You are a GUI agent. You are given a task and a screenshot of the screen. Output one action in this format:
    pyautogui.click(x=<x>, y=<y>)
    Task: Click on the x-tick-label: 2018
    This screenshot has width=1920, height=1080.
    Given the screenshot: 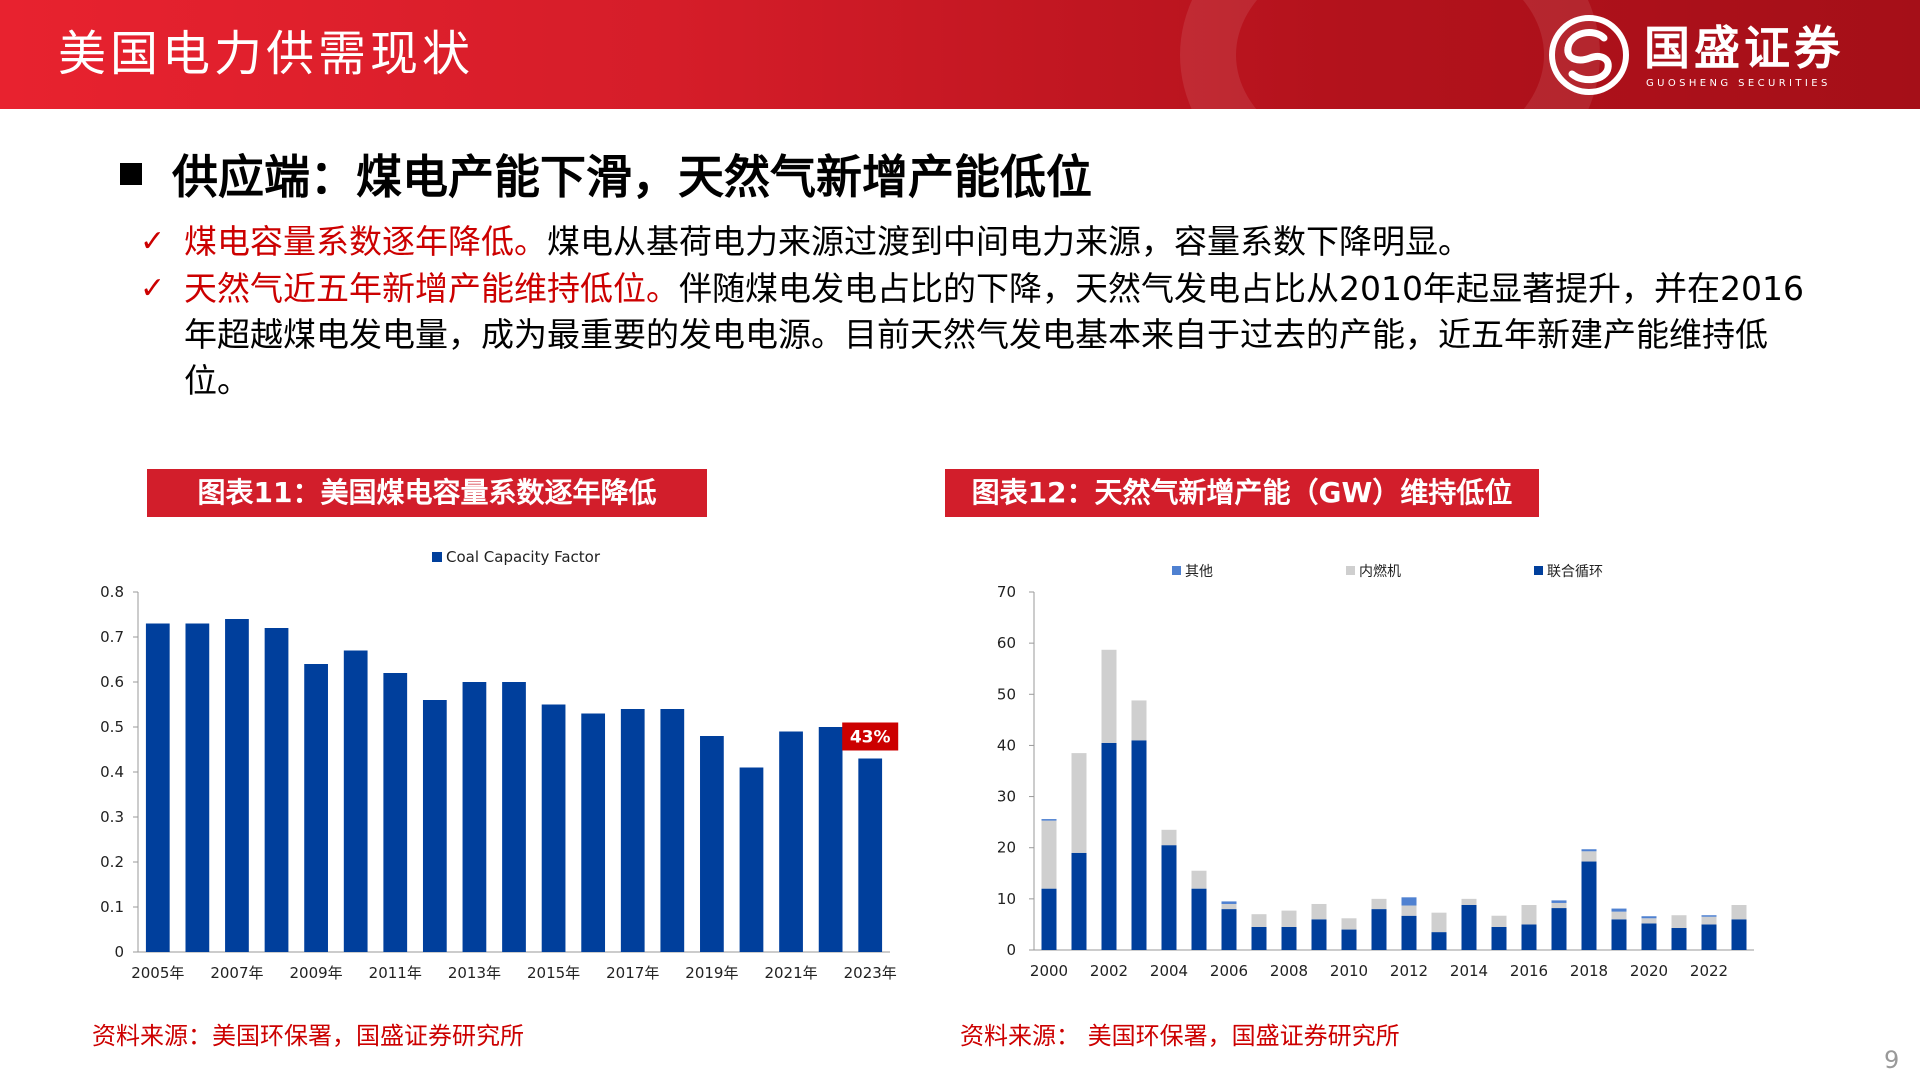 What is the action you would take?
    pyautogui.click(x=1589, y=971)
    